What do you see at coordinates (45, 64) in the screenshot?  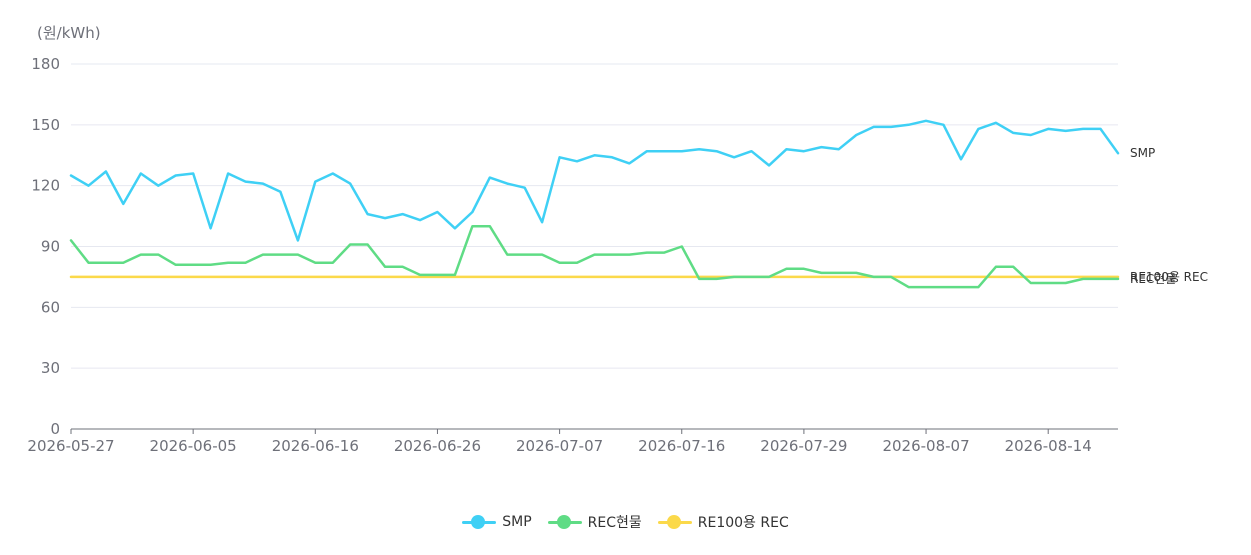 I see `y-tick-label: 180` at bounding box center [45, 64].